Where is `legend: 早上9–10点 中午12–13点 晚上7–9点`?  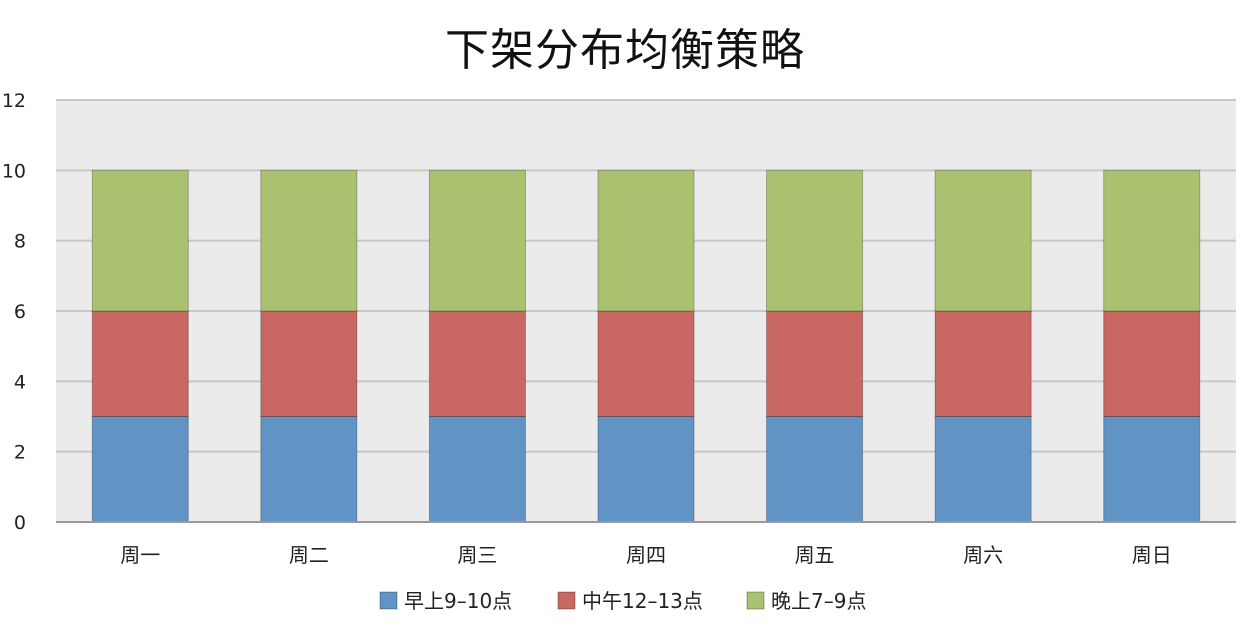
legend: 早上9–10点 中午12–13点 晚上7–9点 is located at coordinates (622, 601).